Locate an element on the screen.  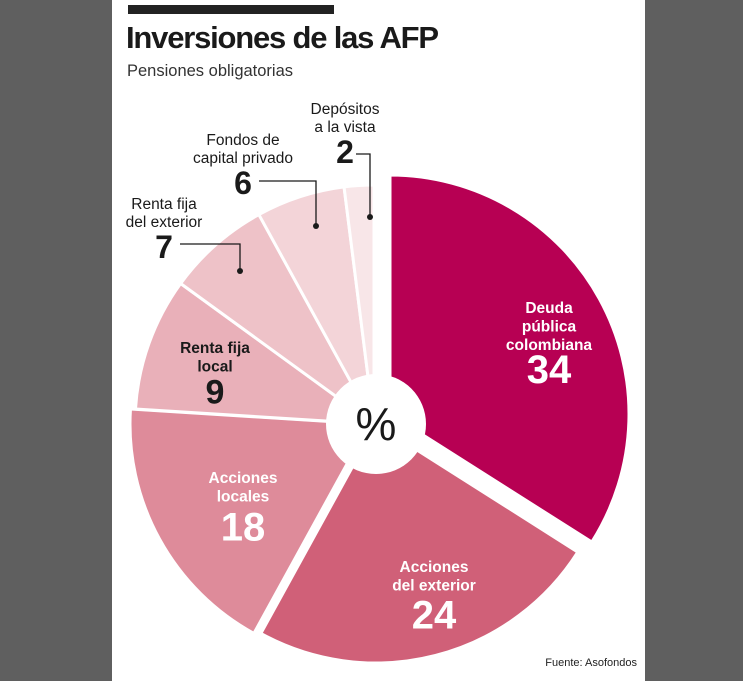
slice-label-2: Acciones locales is located at coordinates (243, 488).